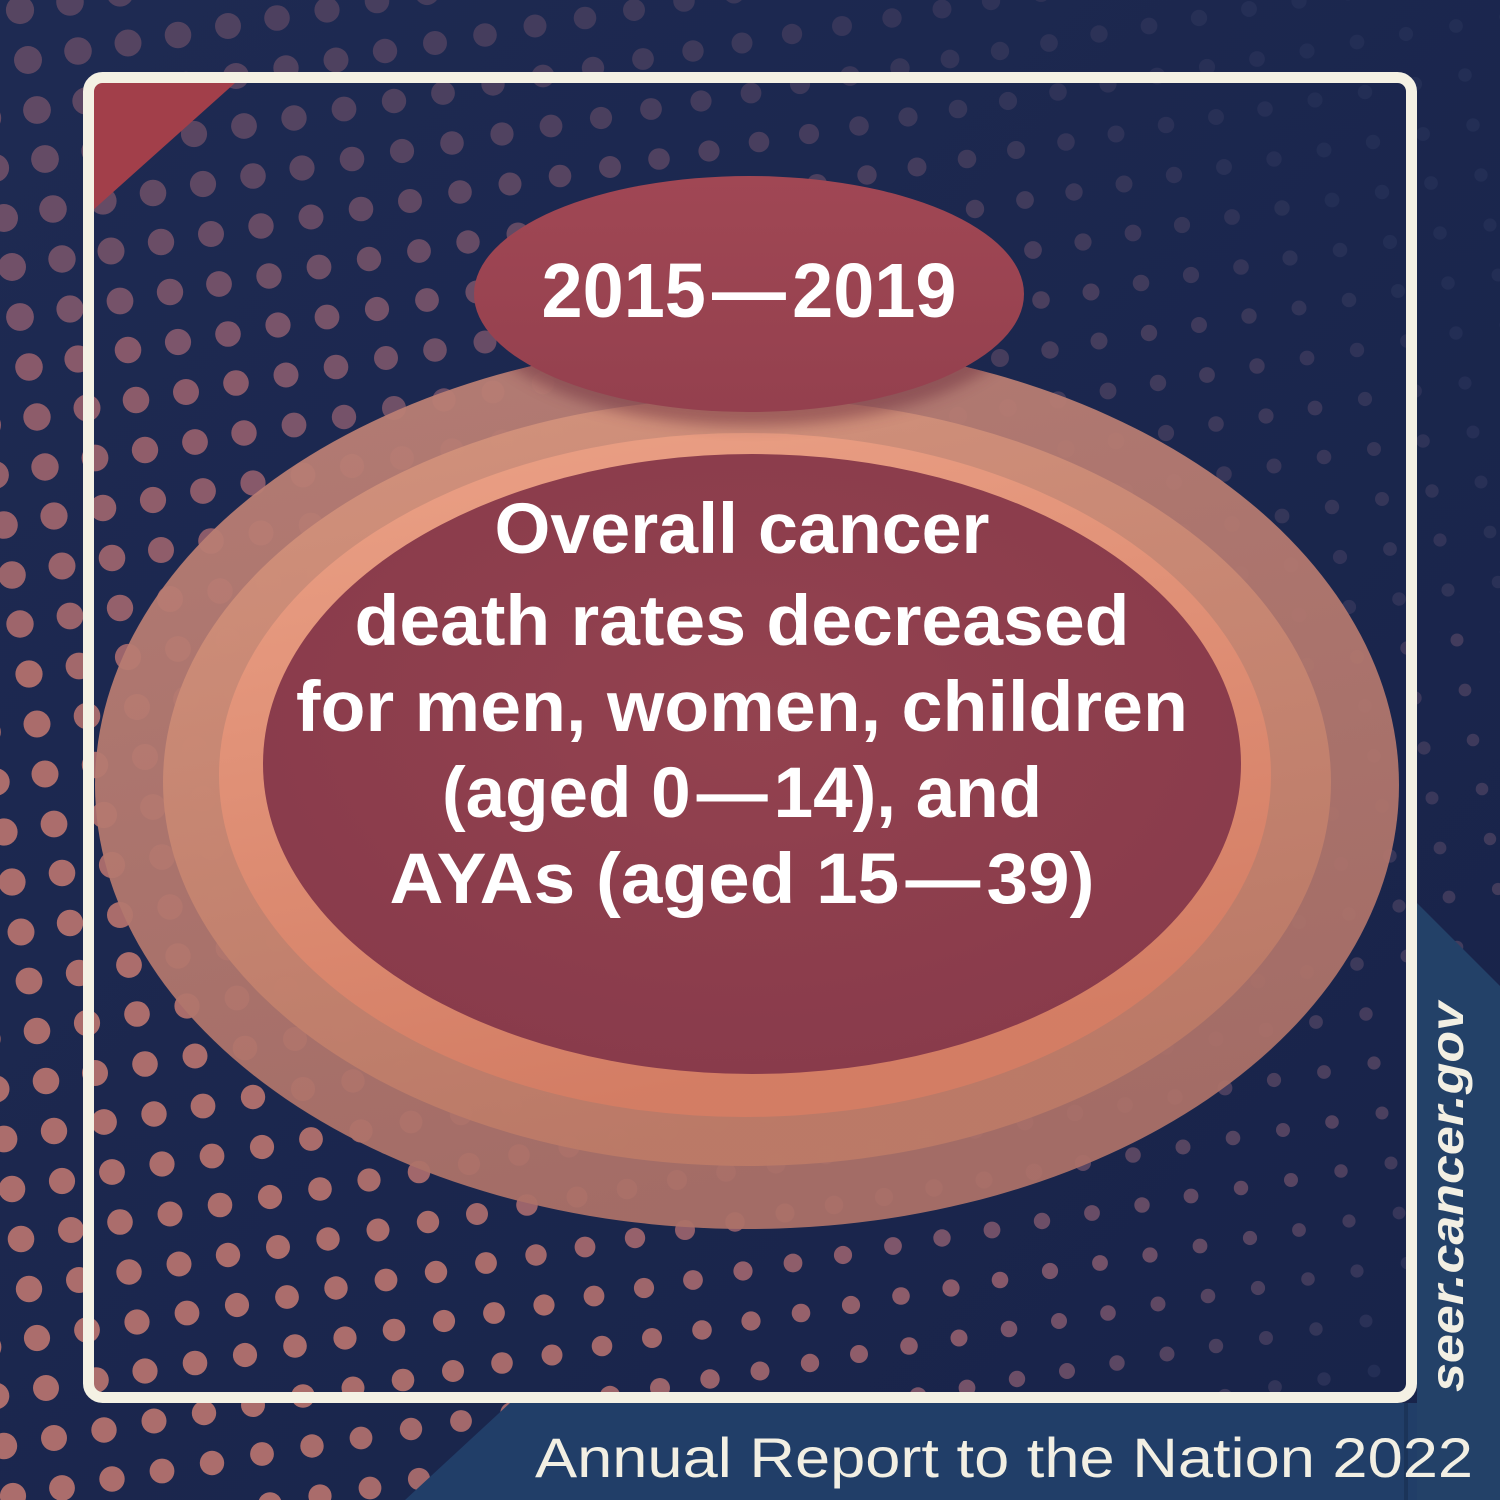 The image size is (1500, 1500). What do you see at coordinates (749, 291) in the screenshot?
I see `svg-text: 2015 — 2019` at bounding box center [749, 291].